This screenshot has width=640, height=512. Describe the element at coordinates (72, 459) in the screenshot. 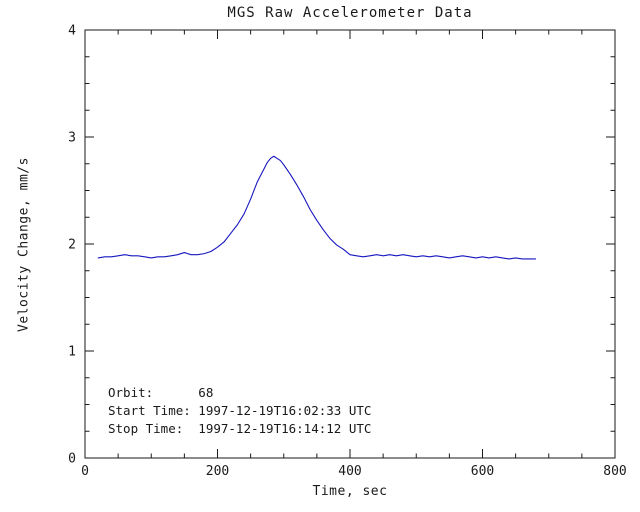

I see `y-tick-label: 0` at that location.